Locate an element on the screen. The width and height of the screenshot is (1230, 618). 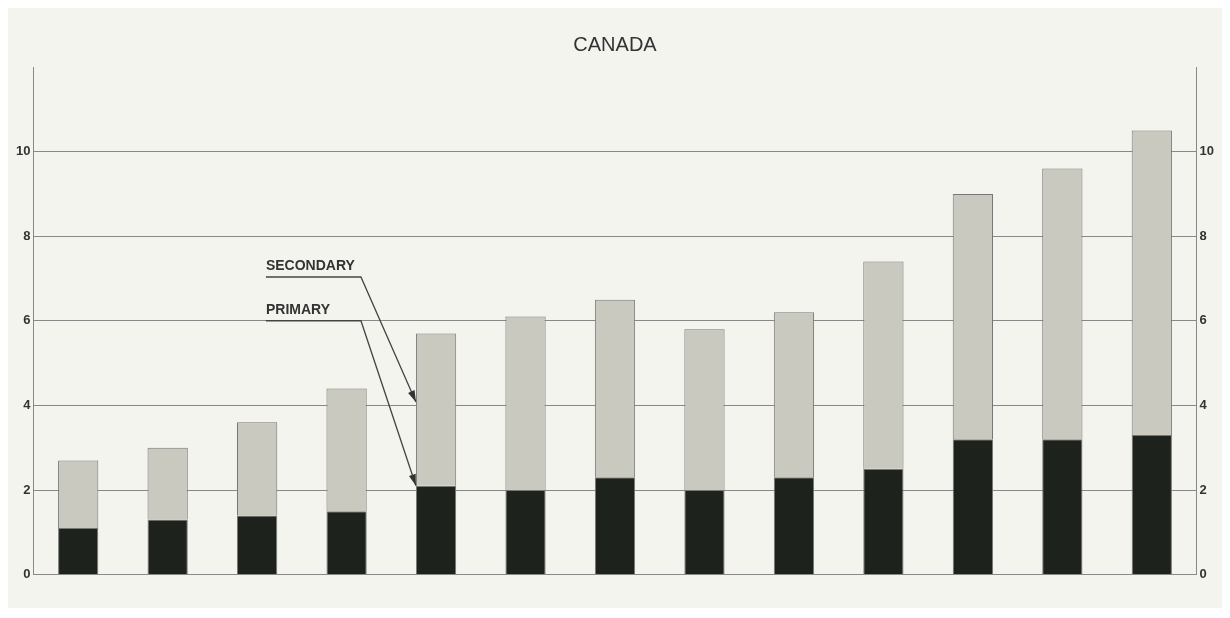
y2-tick-label: 2 is located at coordinates (1203, 489).